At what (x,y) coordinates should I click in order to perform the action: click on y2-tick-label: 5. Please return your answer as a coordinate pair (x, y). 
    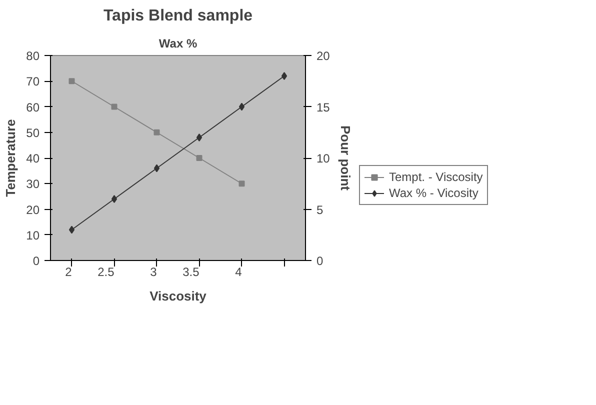
    Looking at the image, I should click on (320, 209).